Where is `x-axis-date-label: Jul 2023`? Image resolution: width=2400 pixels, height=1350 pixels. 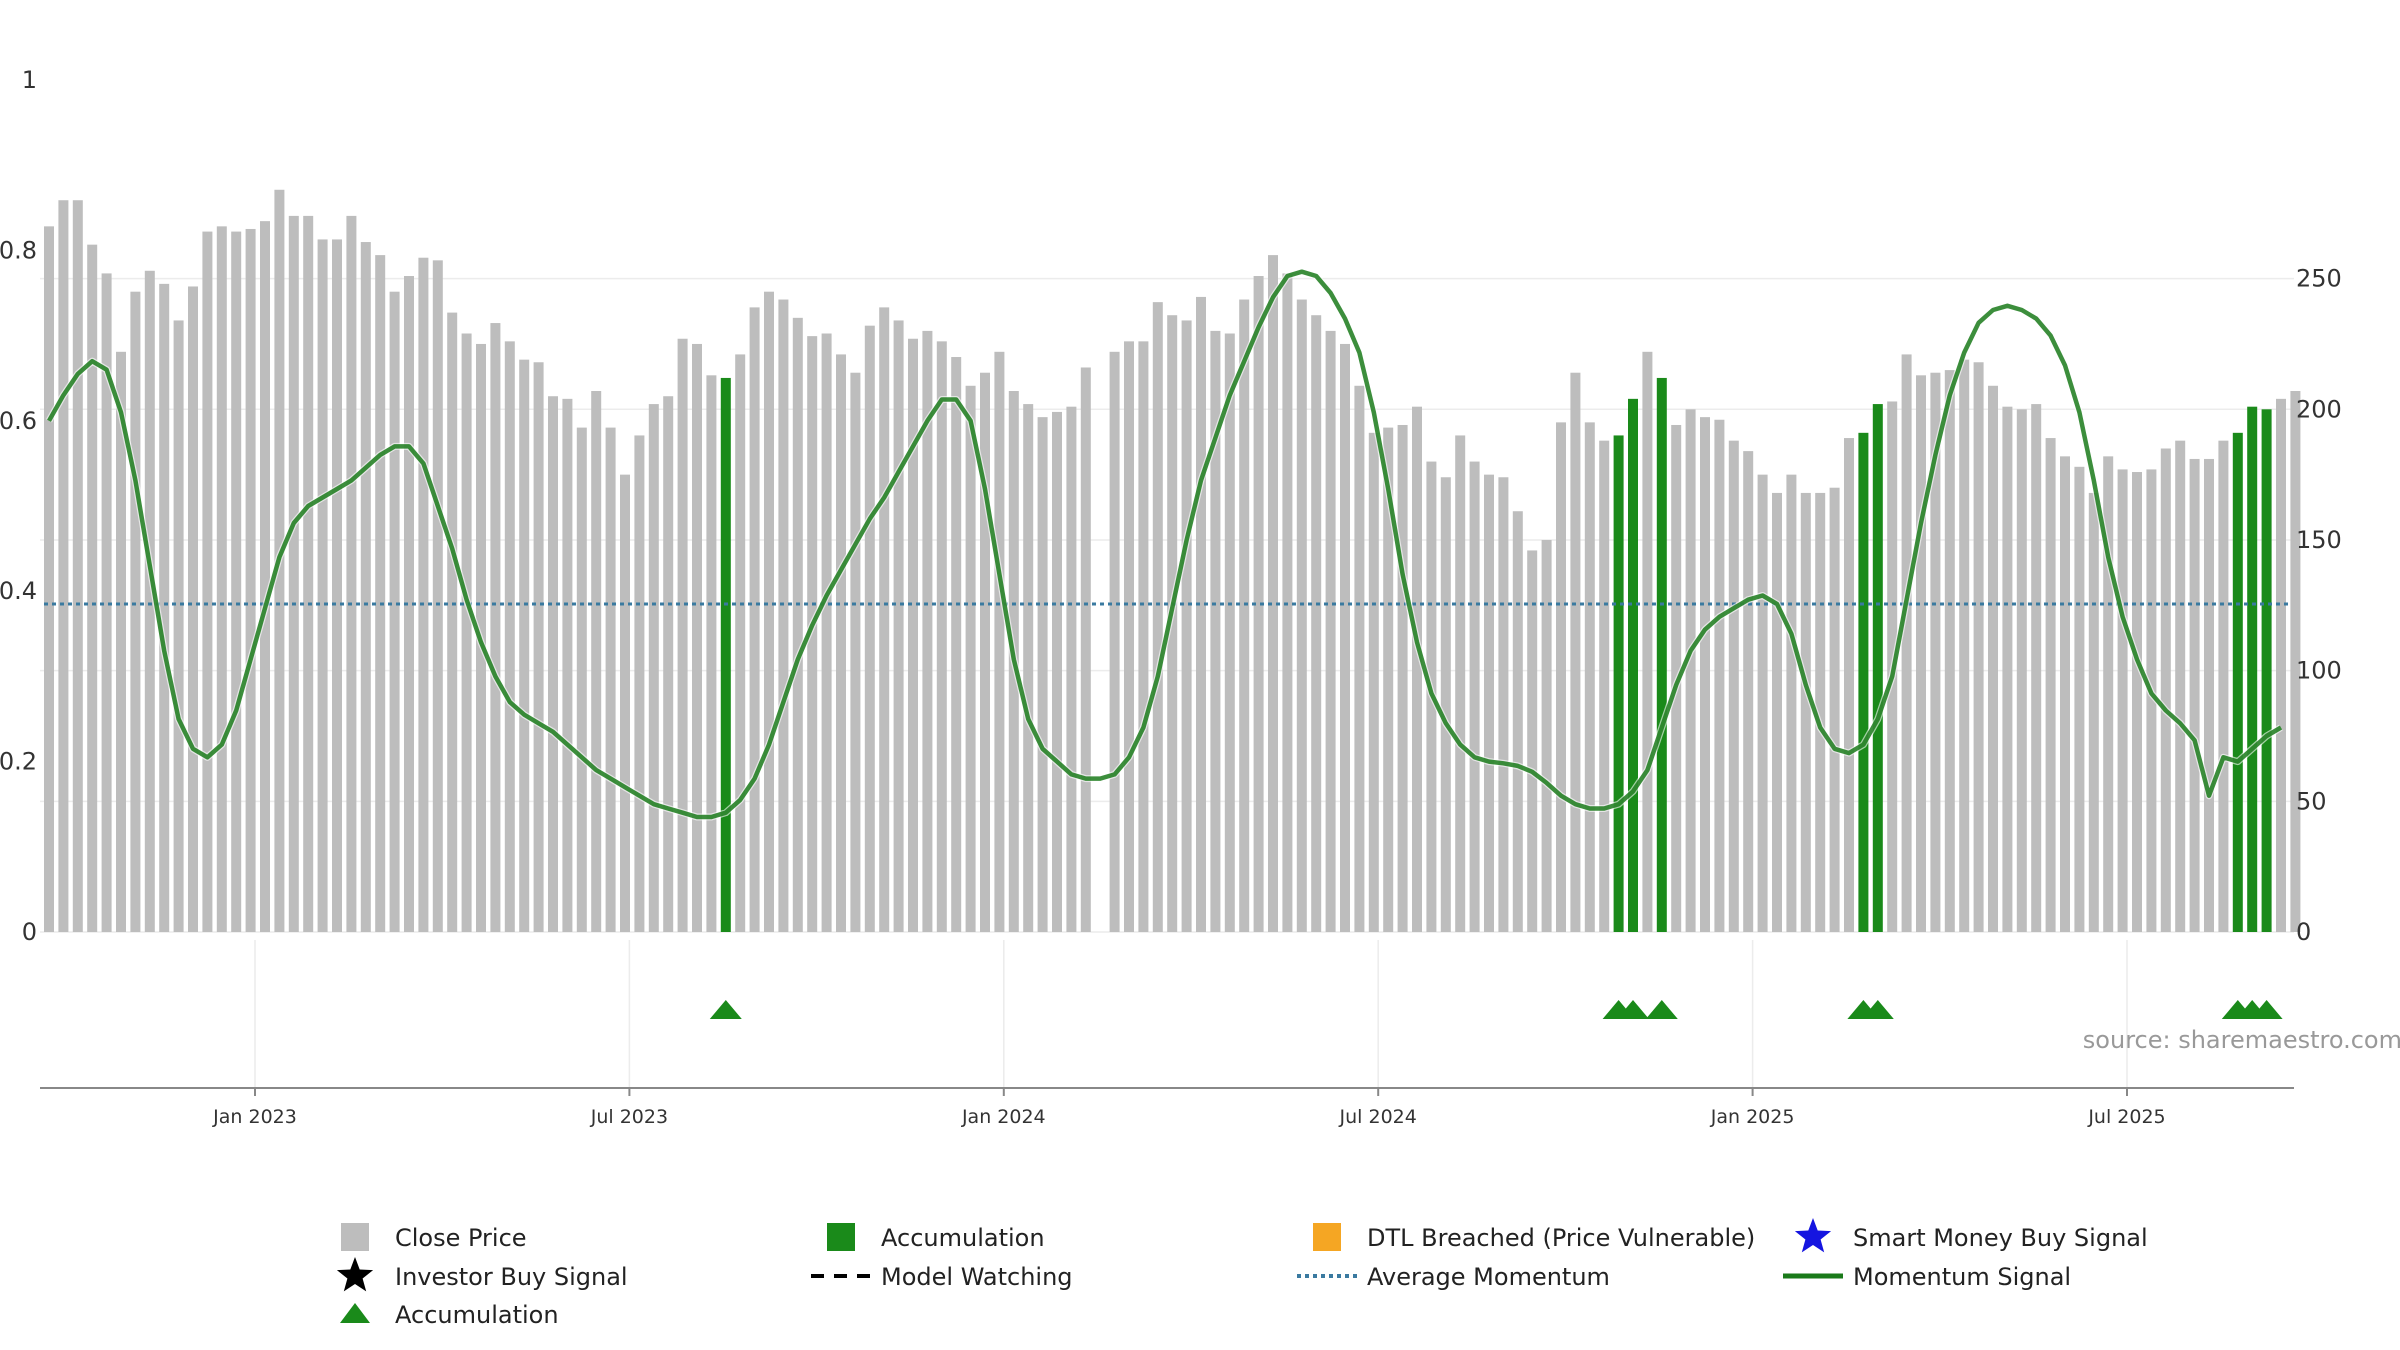
x-axis-date-label: Jul 2023 is located at coordinates (629, 1117).